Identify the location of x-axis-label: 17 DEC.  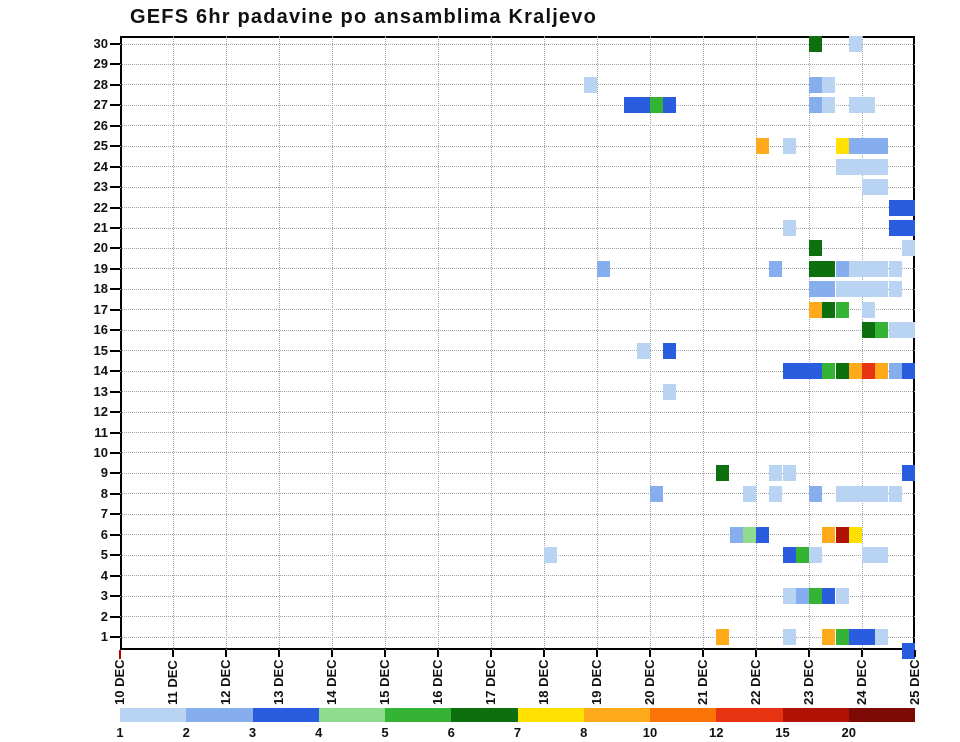
(490, 682).